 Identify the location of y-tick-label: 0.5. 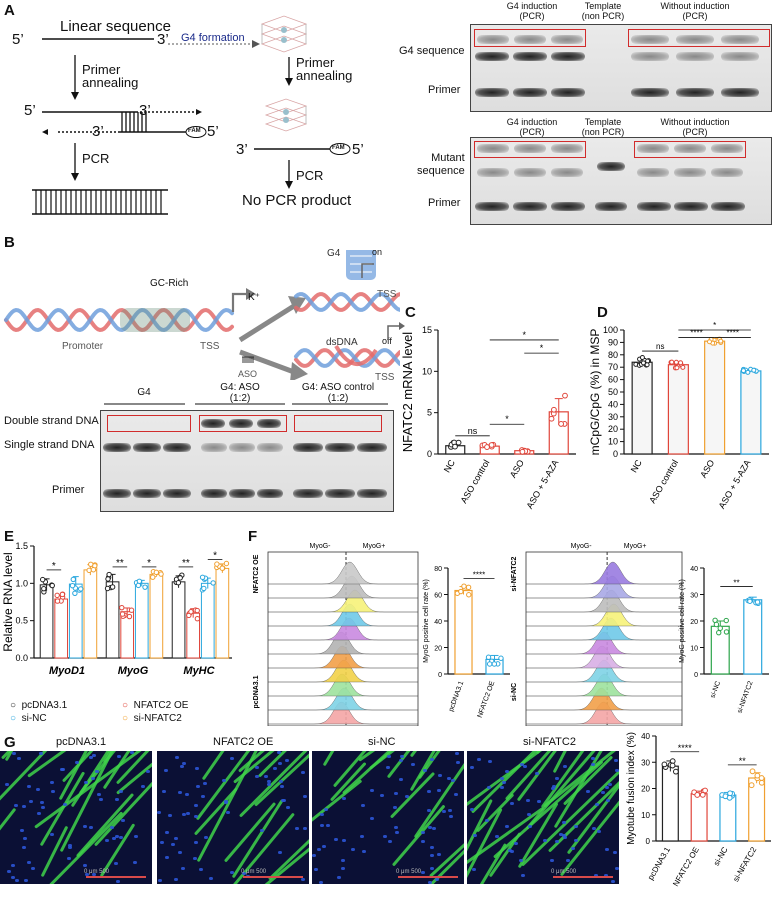
(21, 621).